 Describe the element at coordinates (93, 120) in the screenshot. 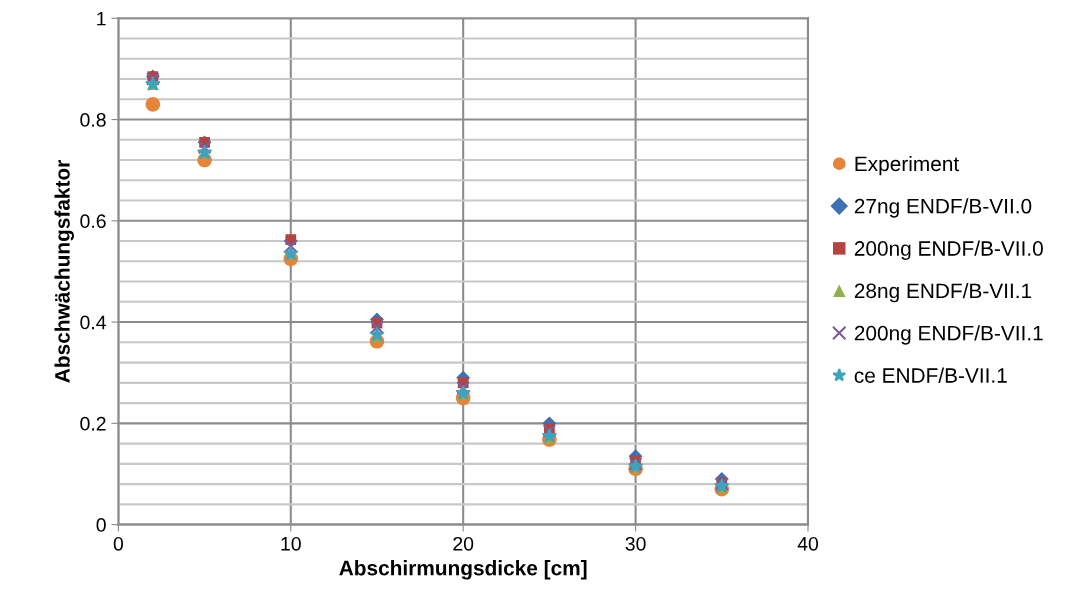

I see `y-tick-label: 0.8` at that location.